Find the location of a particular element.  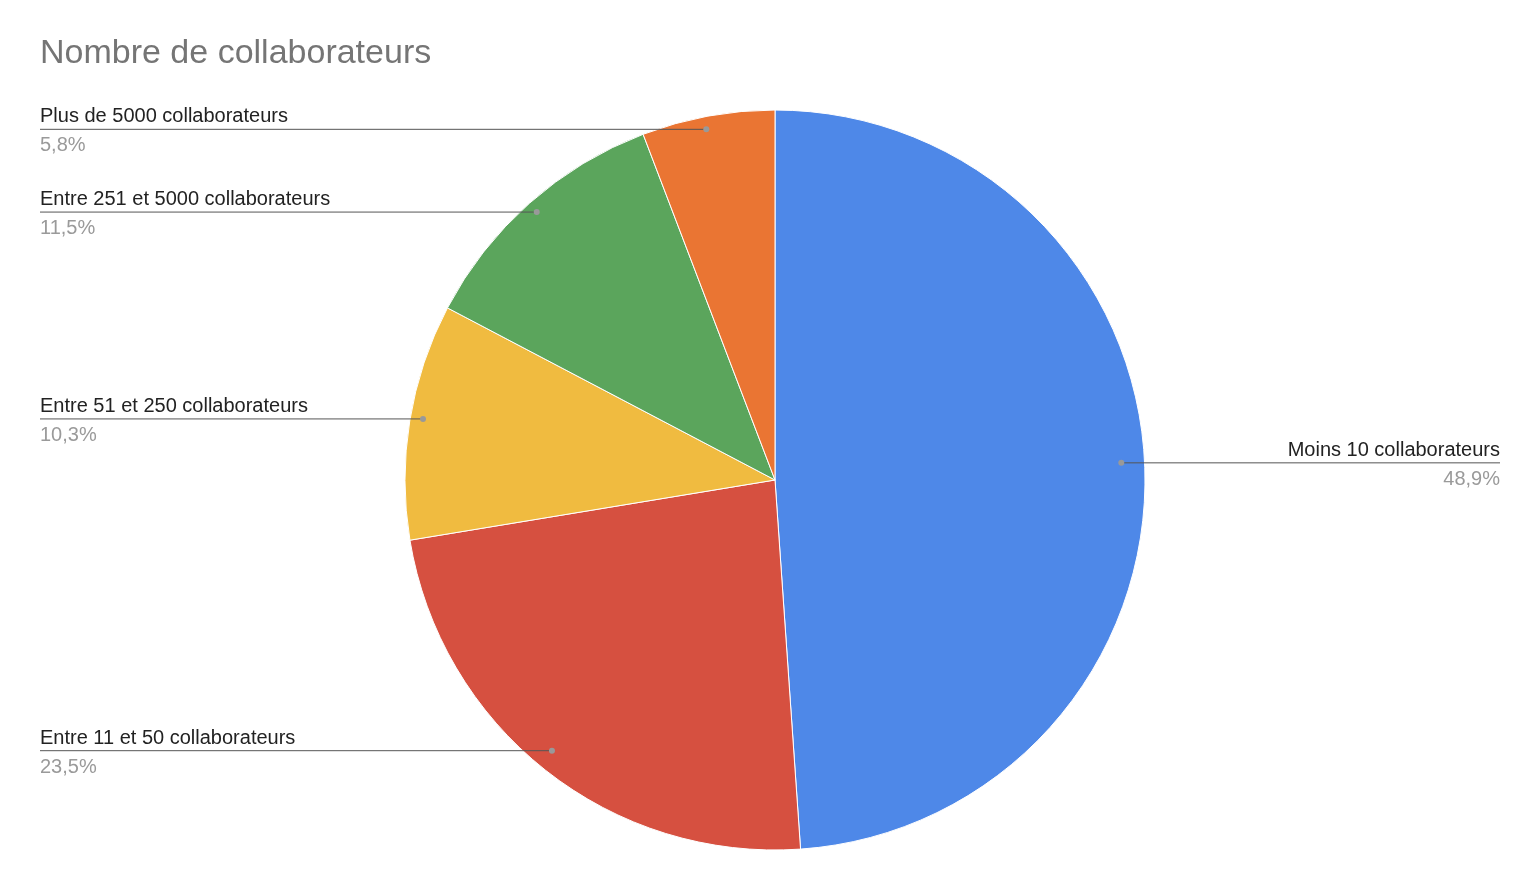

data-label: 23,5% is located at coordinates (68, 765).